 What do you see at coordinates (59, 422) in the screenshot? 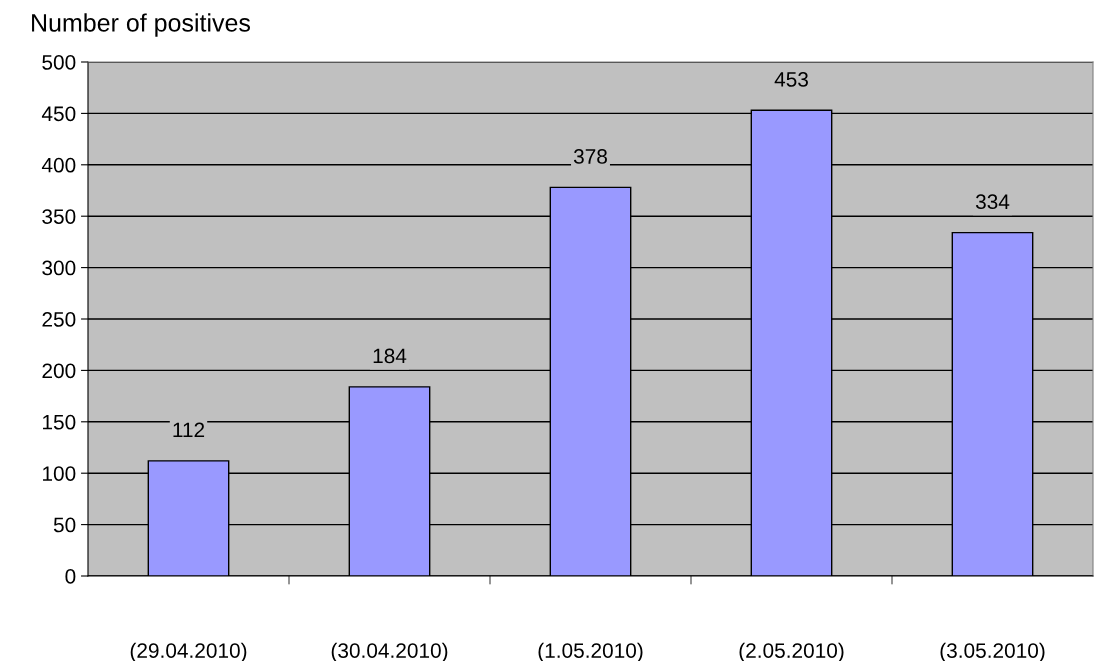
I see `y-tick-label: 150` at bounding box center [59, 422].